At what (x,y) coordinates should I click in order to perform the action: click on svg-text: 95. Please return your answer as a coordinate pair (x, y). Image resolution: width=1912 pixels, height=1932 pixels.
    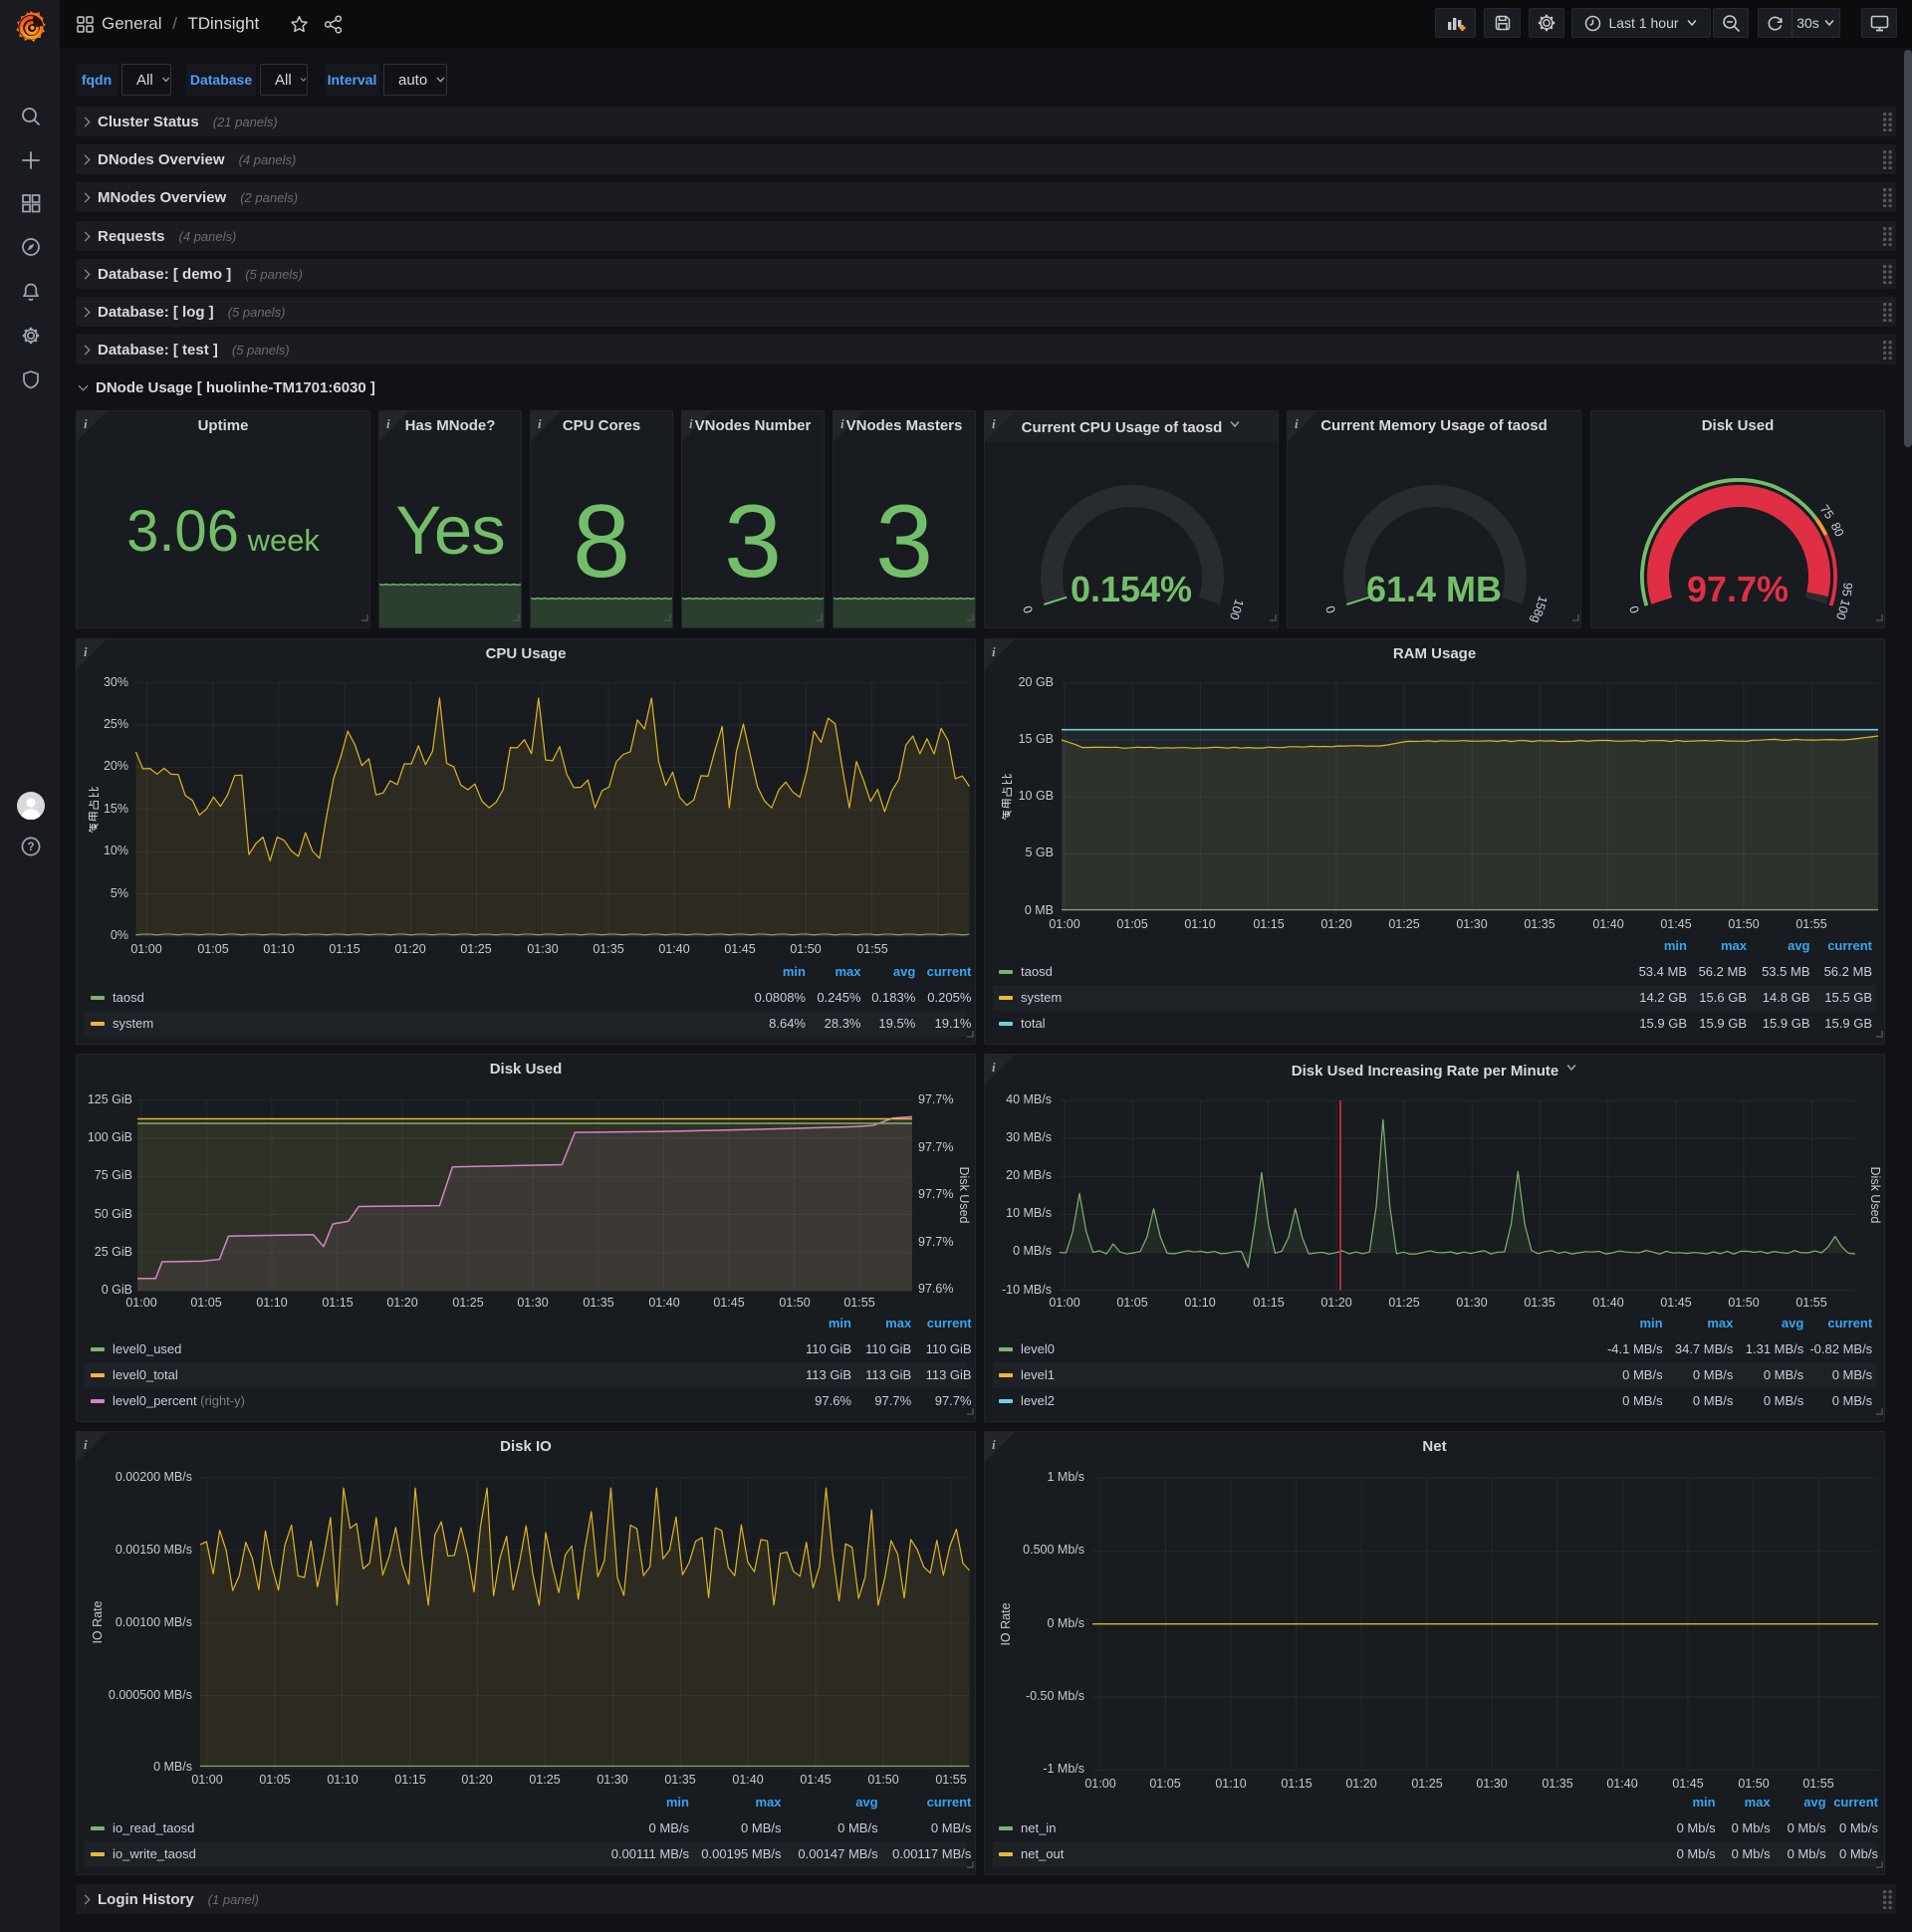
    Looking at the image, I should click on (1847, 590).